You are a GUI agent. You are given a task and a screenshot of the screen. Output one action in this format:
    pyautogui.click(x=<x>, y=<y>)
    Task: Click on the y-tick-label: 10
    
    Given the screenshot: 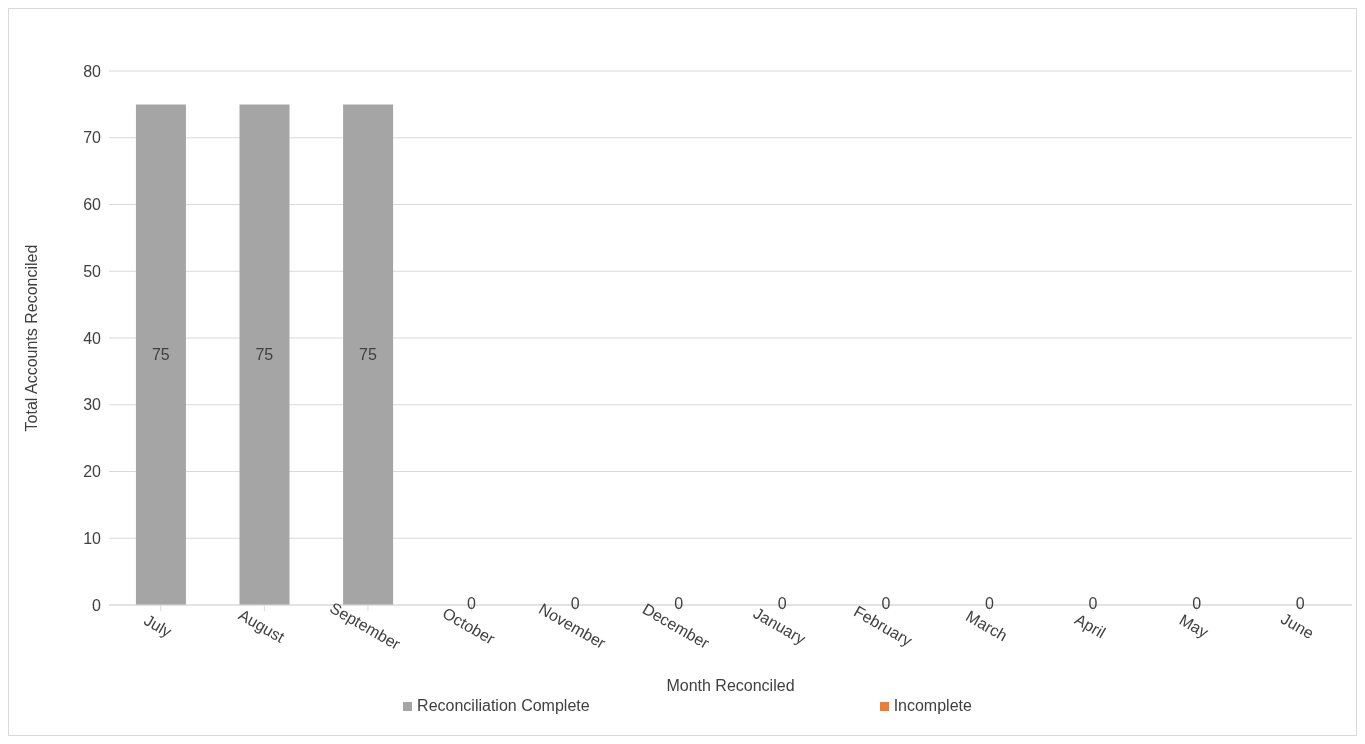 What is the action you would take?
    pyautogui.click(x=92, y=538)
    